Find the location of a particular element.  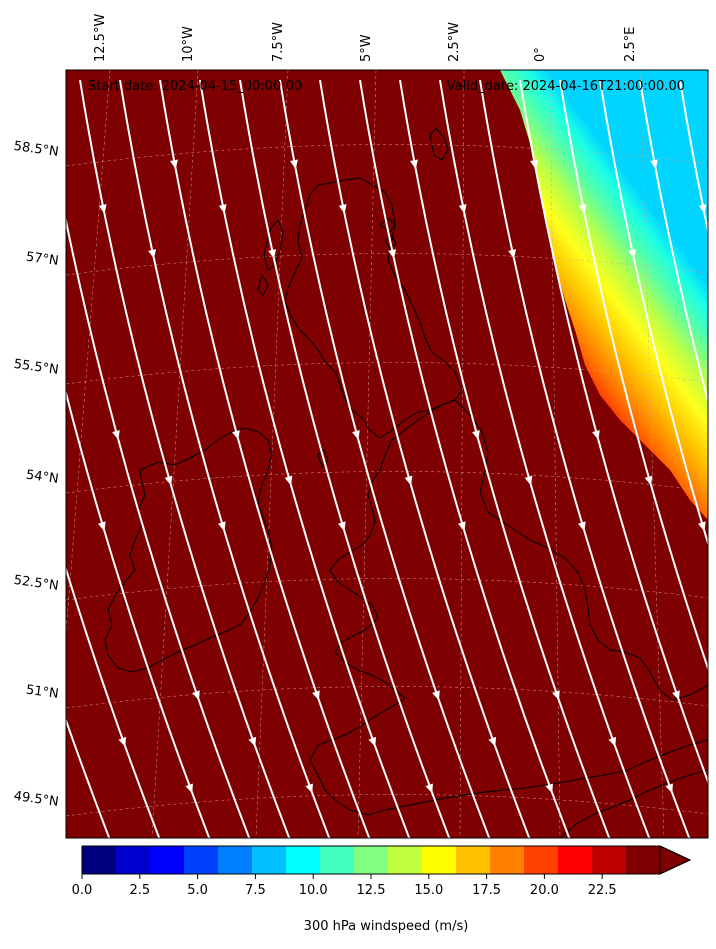

lat-label: 55.5°N is located at coordinates (36, 367).